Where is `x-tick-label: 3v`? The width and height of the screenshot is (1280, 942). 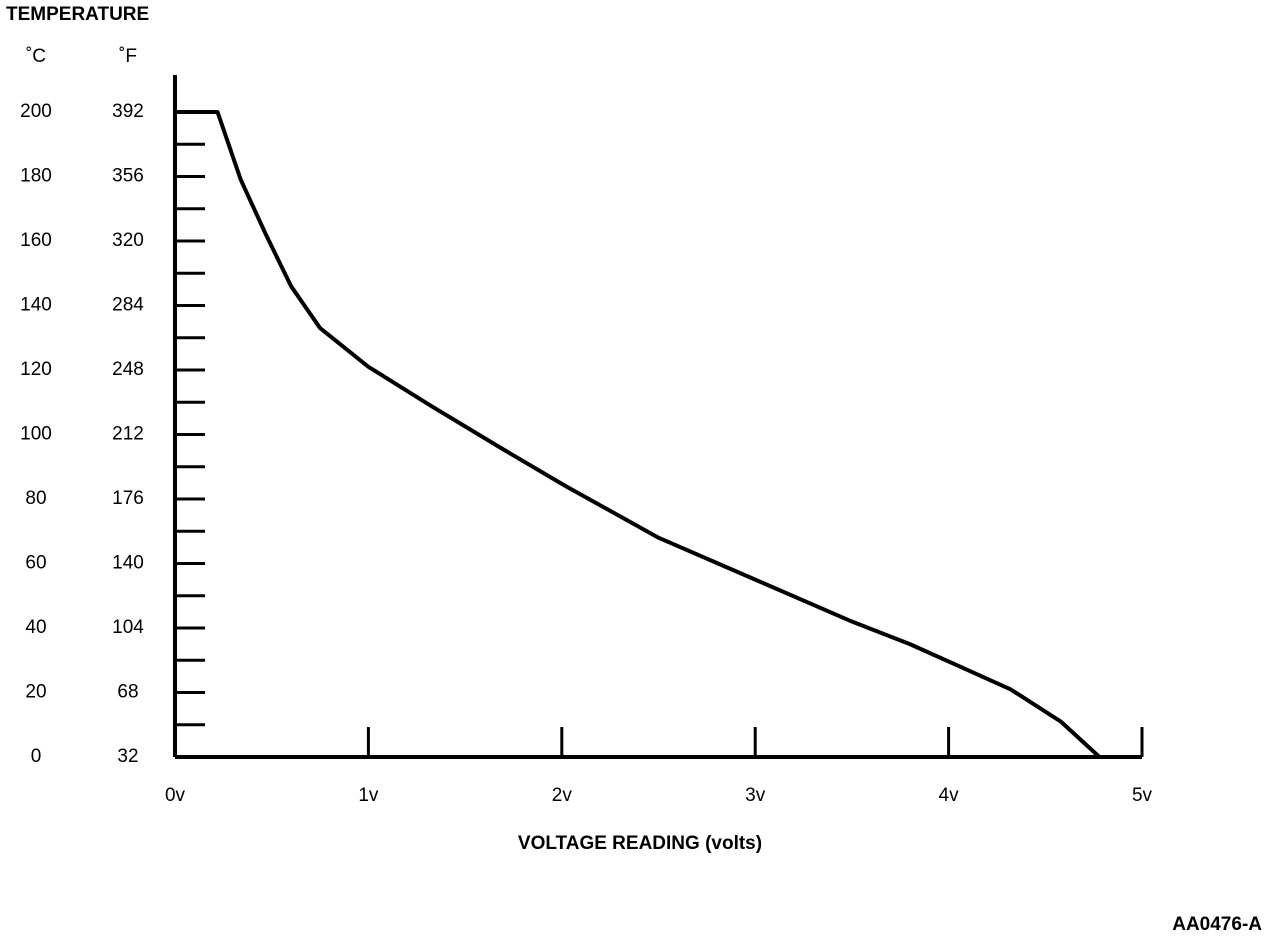
x-tick-label: 3v is located at coordinates (755, 795).